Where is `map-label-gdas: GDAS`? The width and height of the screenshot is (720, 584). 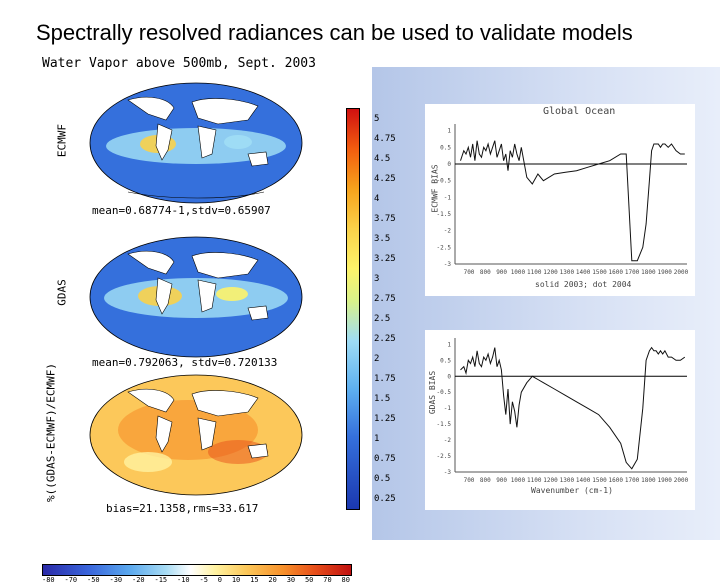
map-label-gdas: GDAS is located at coordinates (62, 292).